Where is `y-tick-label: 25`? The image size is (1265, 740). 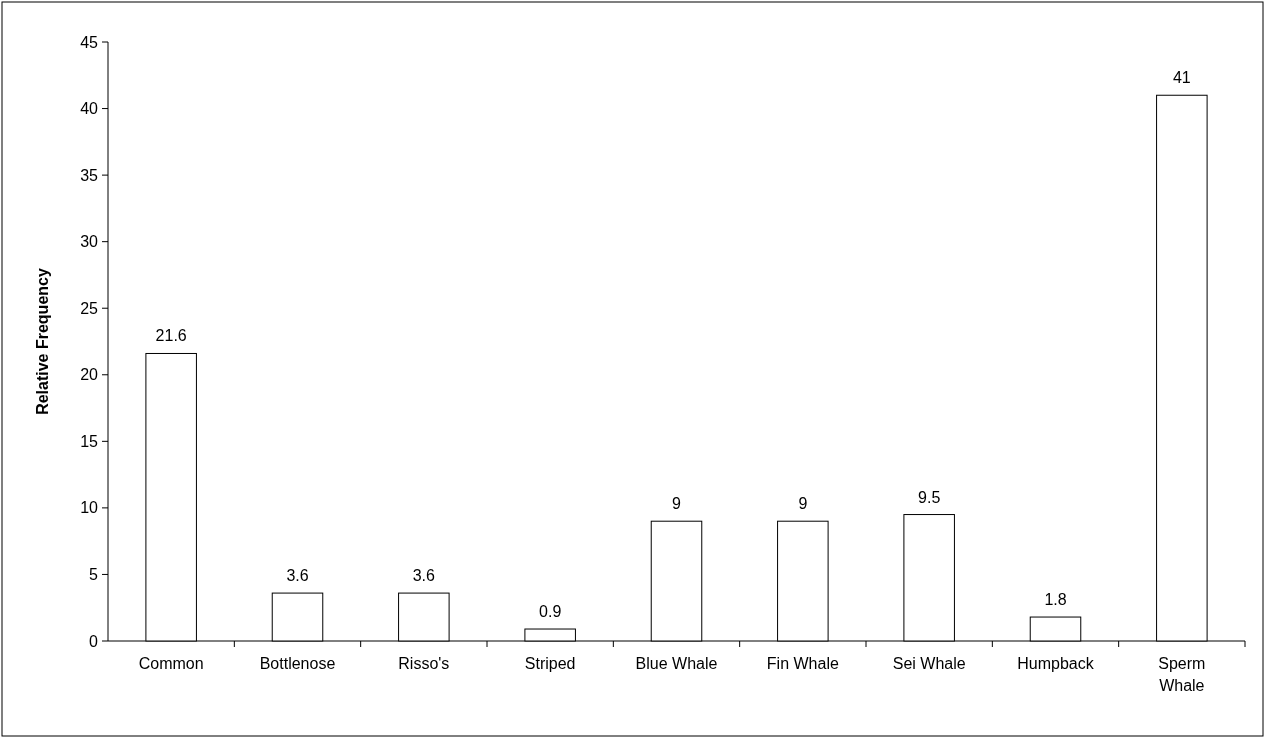 y-tick-label: 25 is located at coordinates (89, 308).